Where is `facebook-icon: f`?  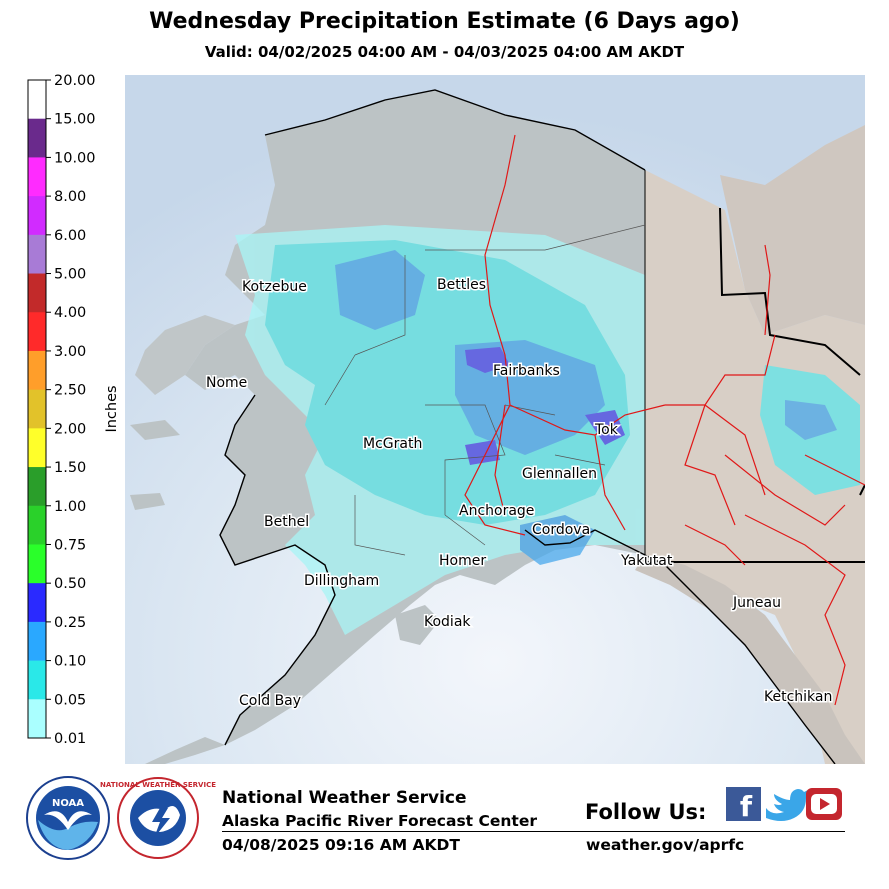 facebook-icon: f is located at coordinates (743, 805).